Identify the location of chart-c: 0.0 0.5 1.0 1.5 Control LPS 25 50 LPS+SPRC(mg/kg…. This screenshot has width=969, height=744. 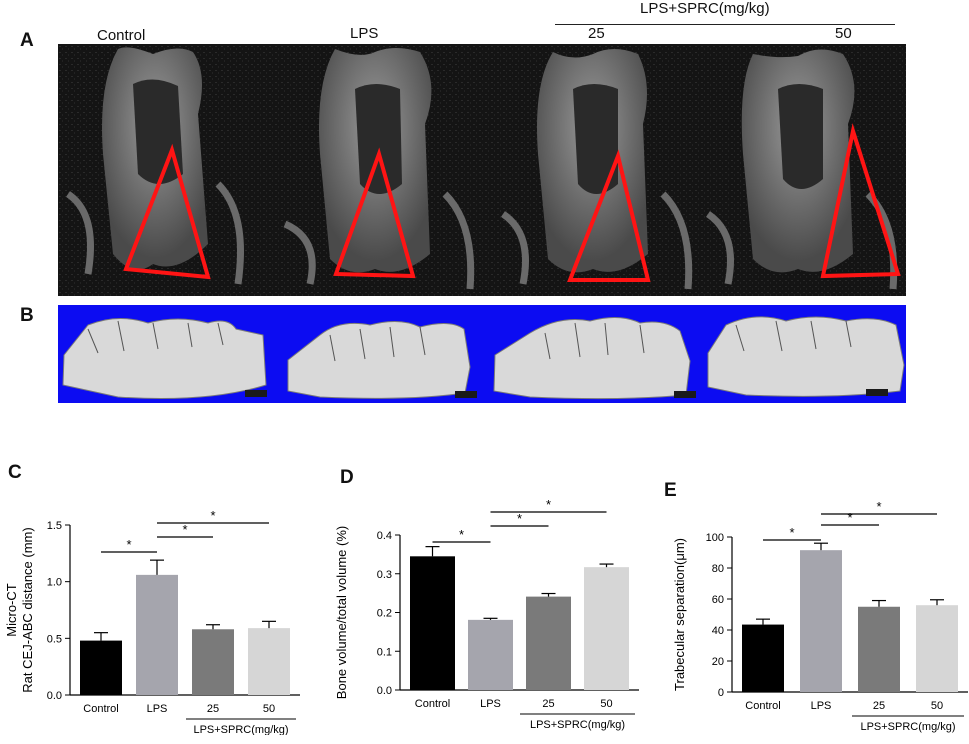
(152, 621).